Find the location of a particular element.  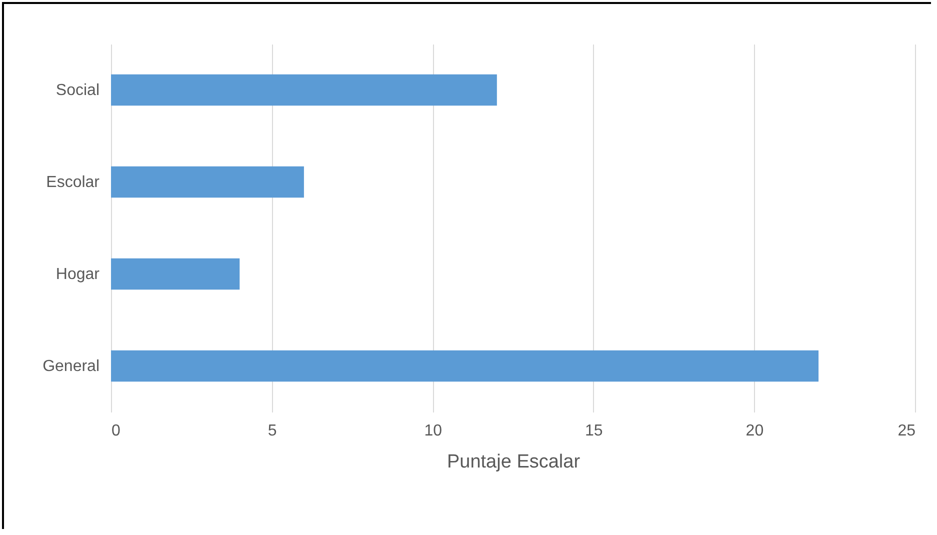

y-tick-label: Social is located at coordinates (78, 90).